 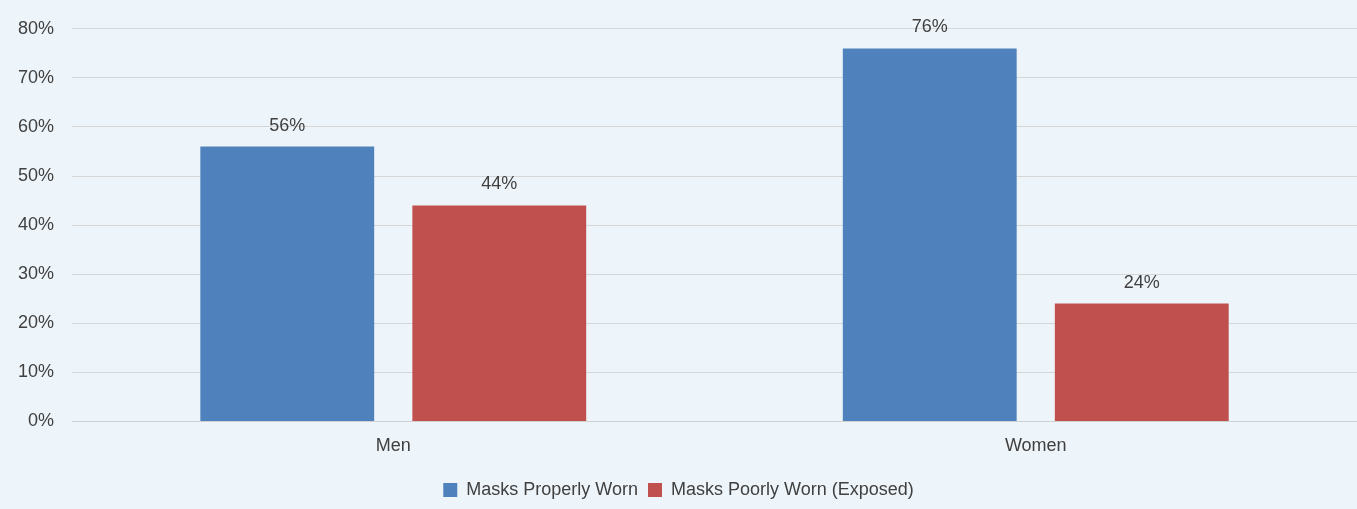 I want to click on y-tick-label: 0%, so click(x=41, y=420).